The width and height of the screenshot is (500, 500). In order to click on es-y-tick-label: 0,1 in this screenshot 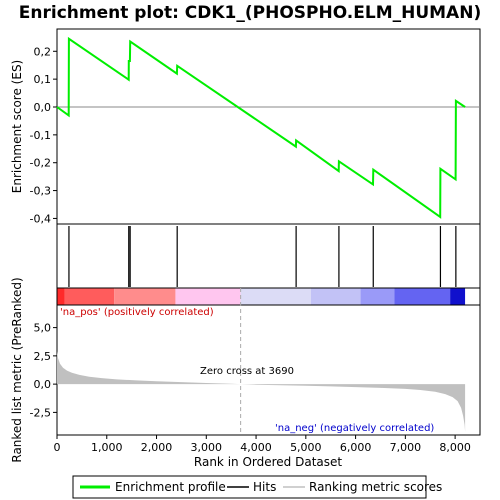, I will do `click(43, 79)`.